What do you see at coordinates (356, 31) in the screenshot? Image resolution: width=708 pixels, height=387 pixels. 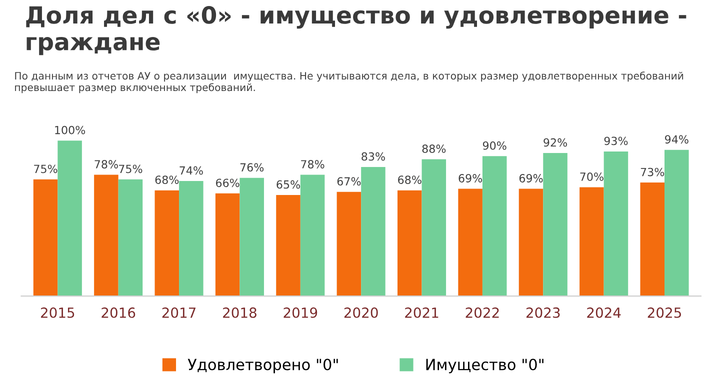 I see `chart-title: Доля дел с «0» - имущество и удовлетворение - граждане` at bounding box center [356, 31].